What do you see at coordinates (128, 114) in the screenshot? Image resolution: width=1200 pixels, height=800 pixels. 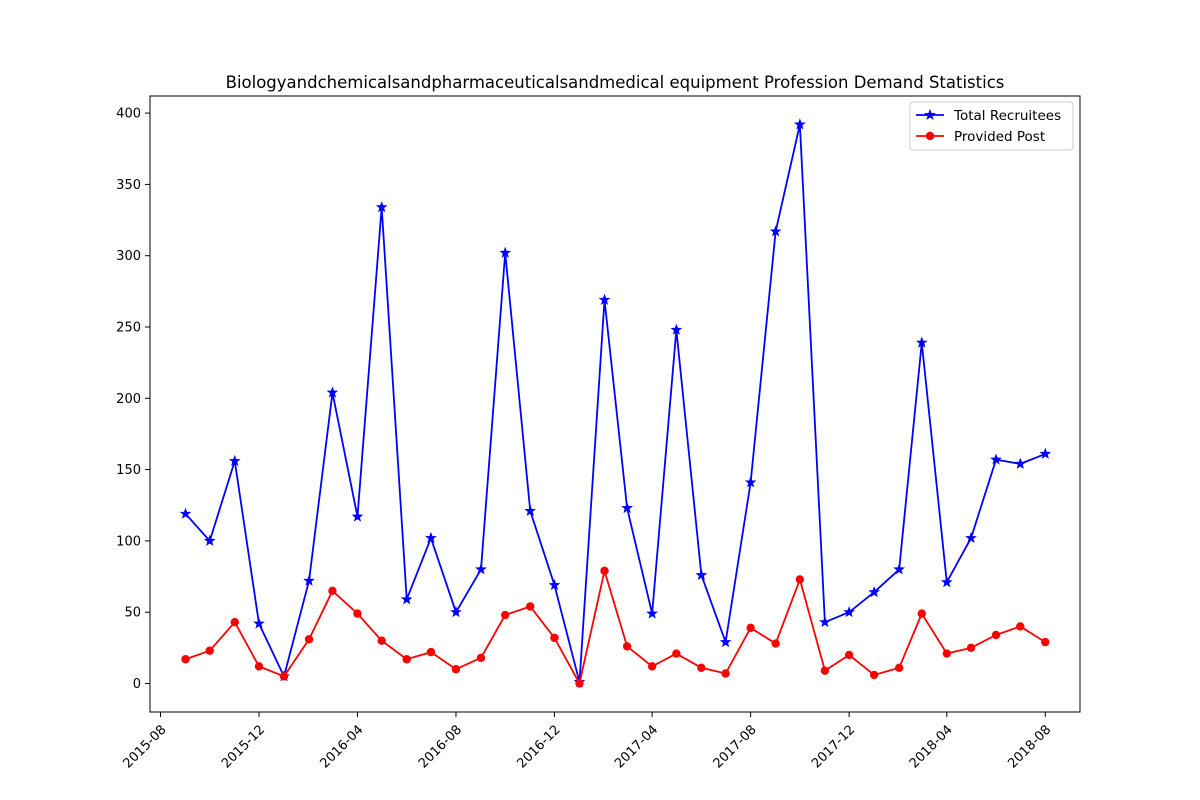 I see `y-tick-label: 400` at bounding box center [128, 114].